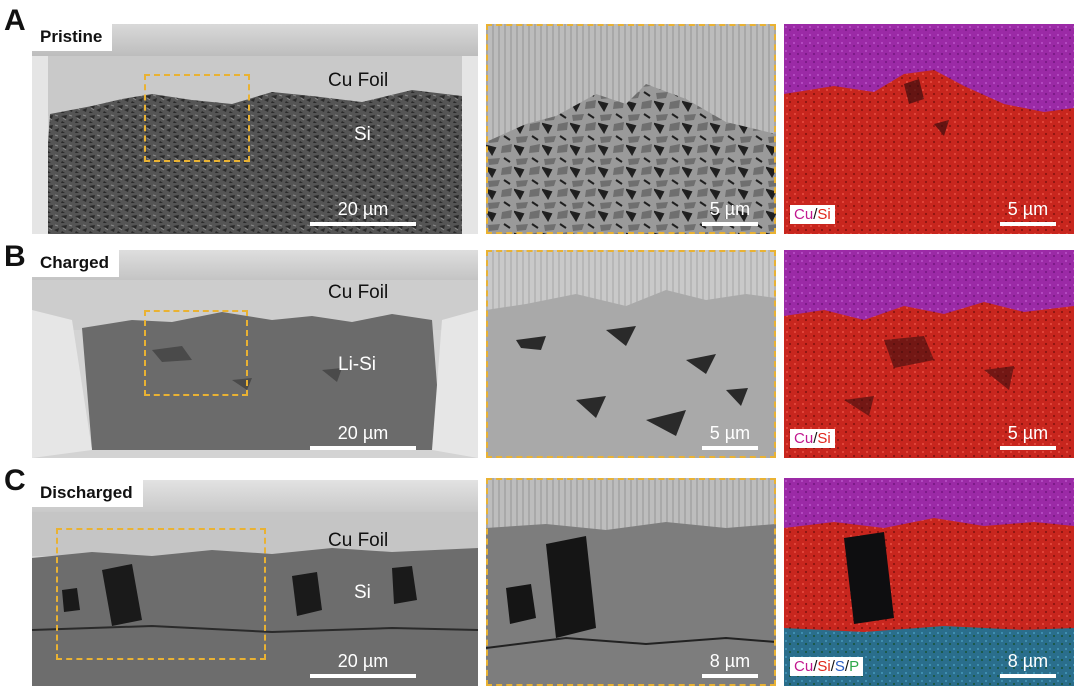 Image resolution: width=1080 pixels, height=694 pixels. I want to click on condition-label: Pristine, so click(72, 37).